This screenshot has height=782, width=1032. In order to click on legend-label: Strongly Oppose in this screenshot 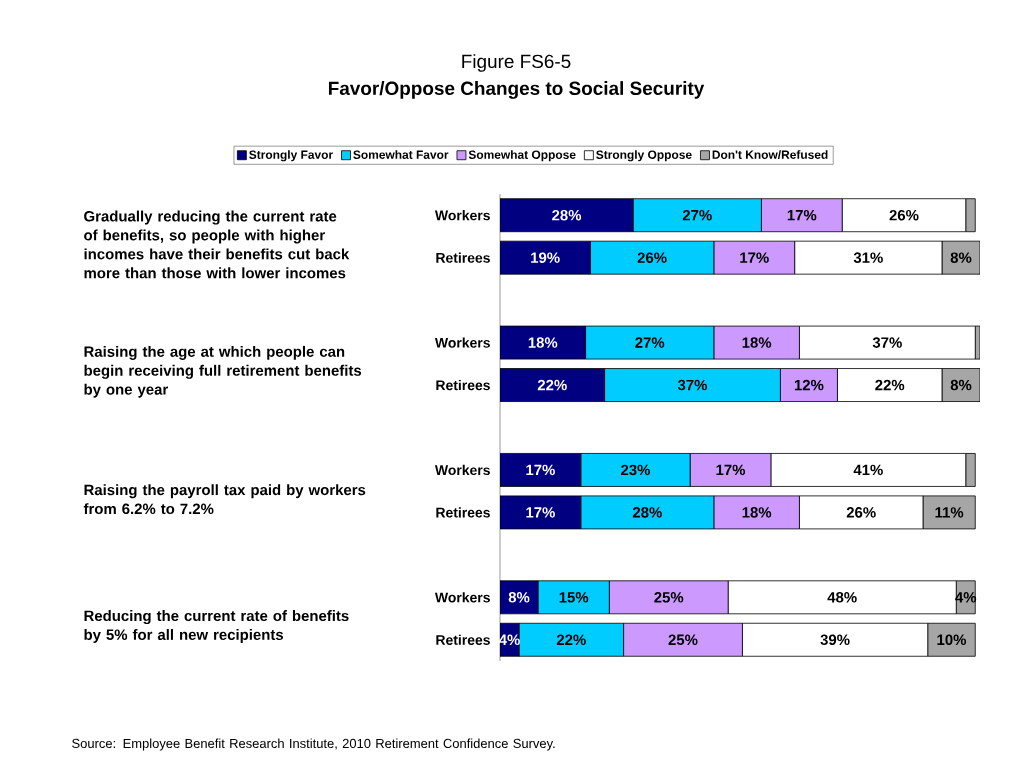, I will do `click(644, 156)`.